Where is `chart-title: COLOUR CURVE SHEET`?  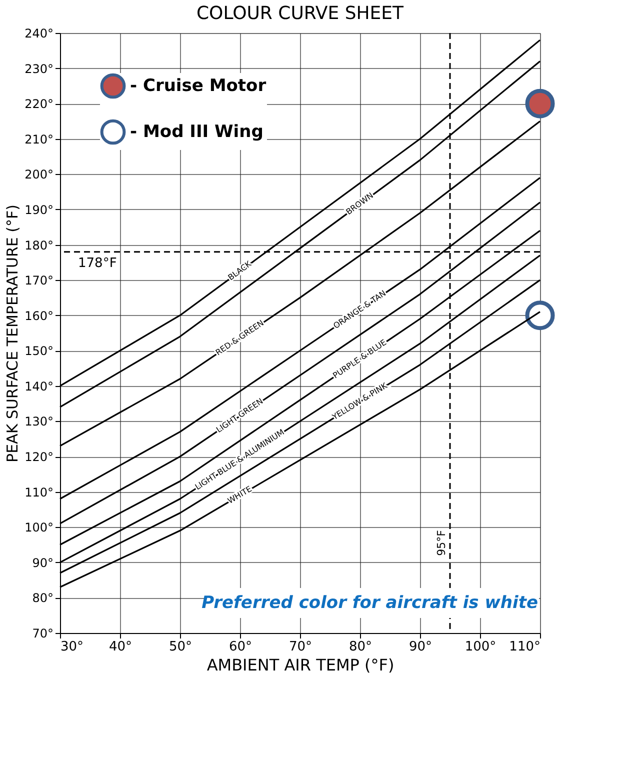 chart-title: COLOUR CURVE SHEET is located at coordinates (300, 13).